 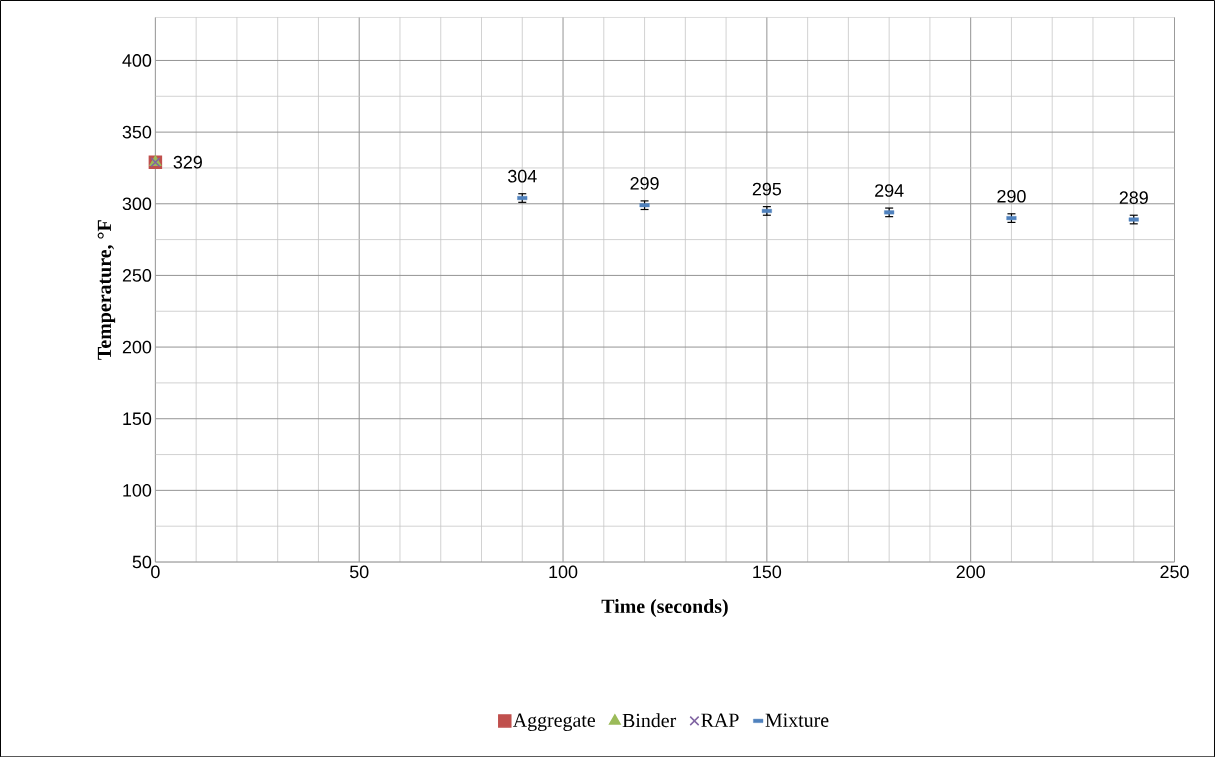 I want to click on legend-label: RAP, so click(x=720, y=720).